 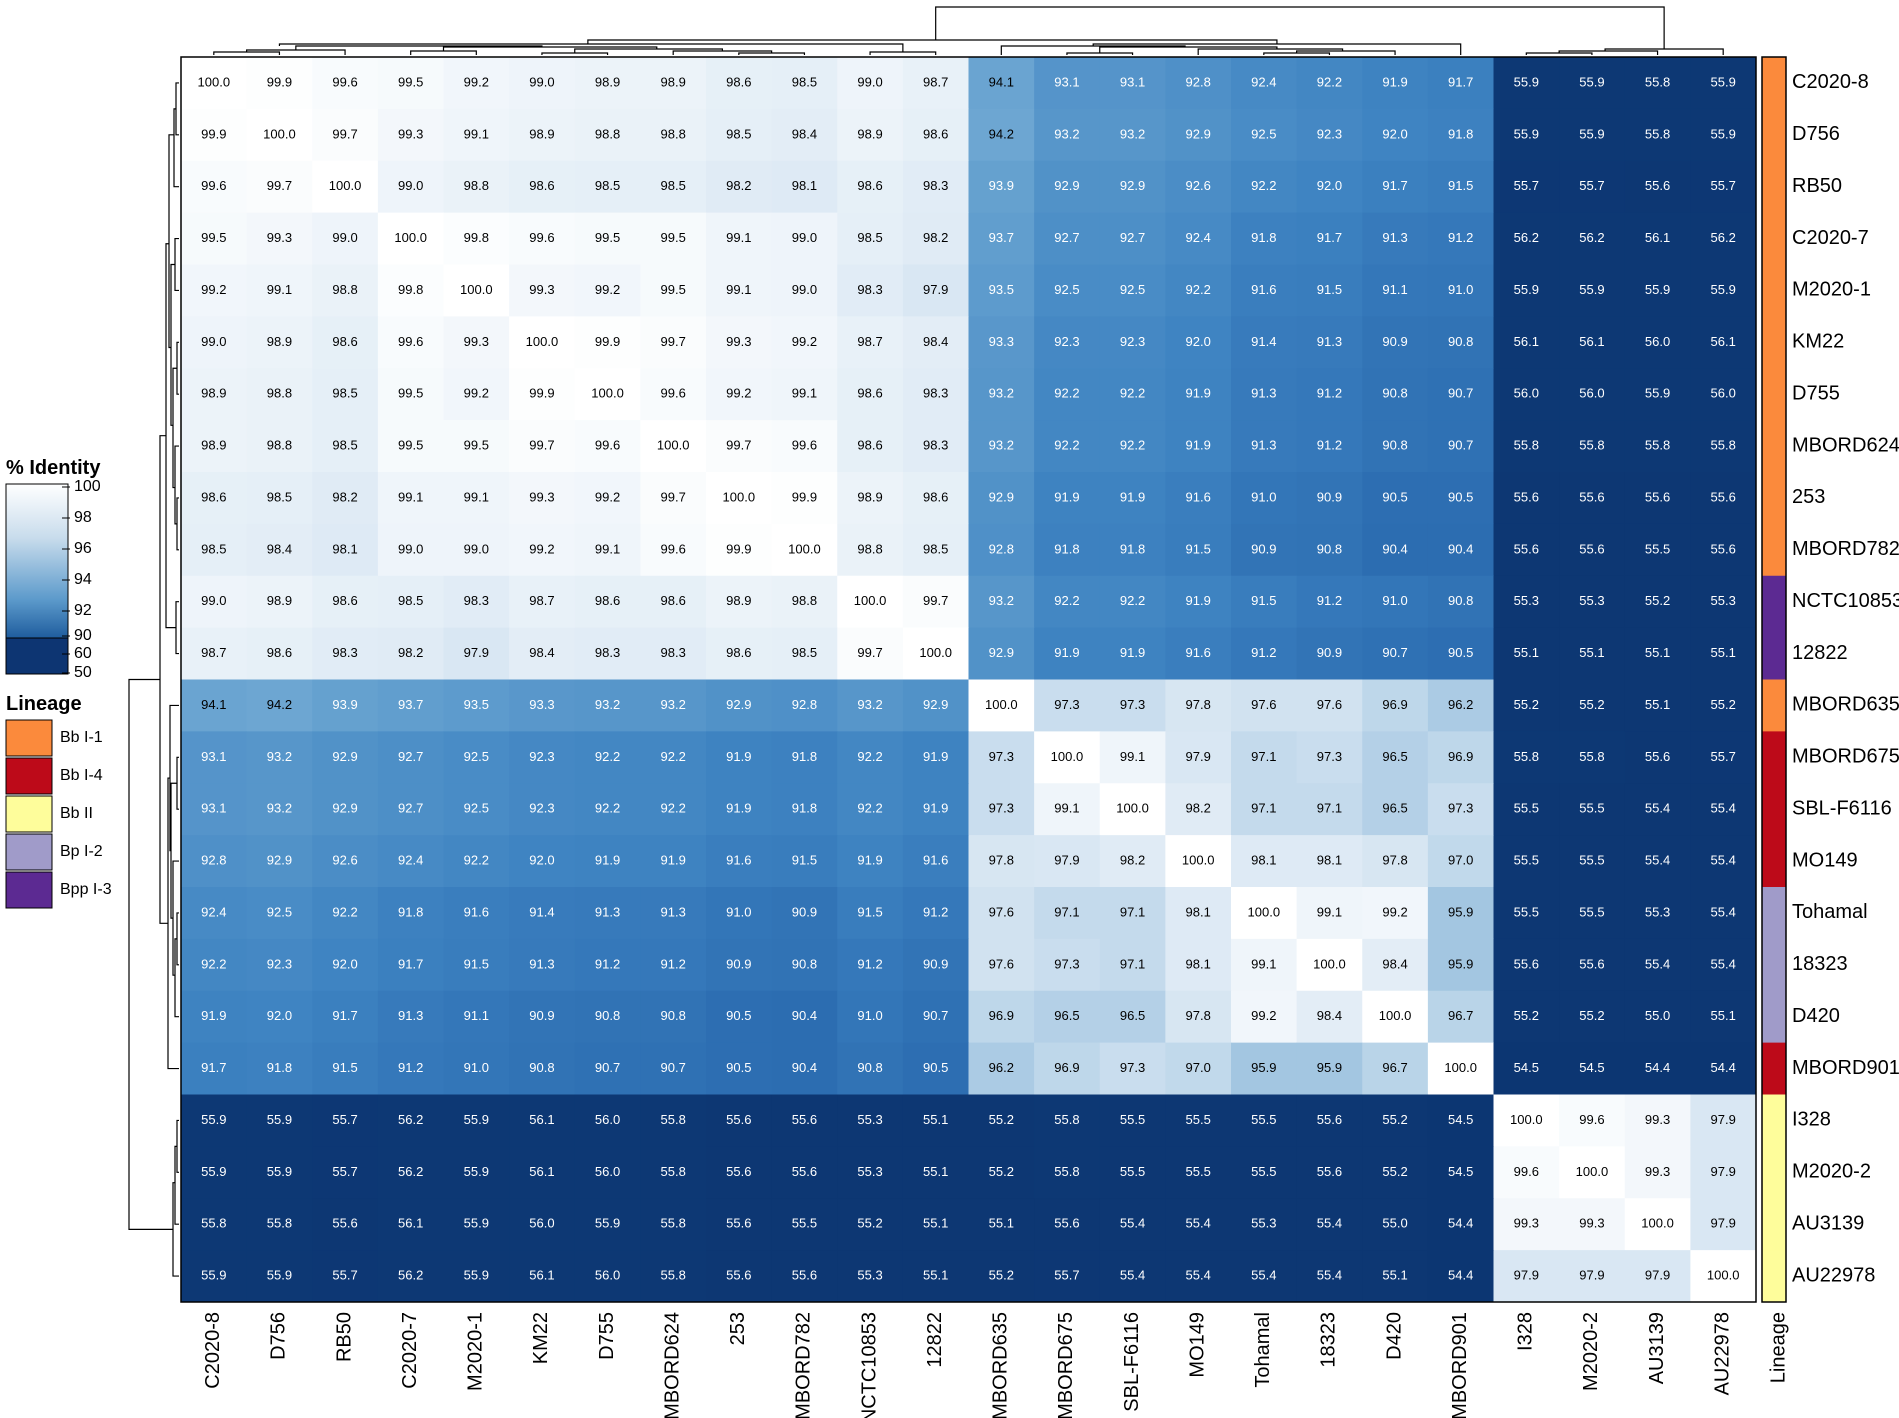 What do you see at coordinates (1828, 1223) in the screenshot?
I see `row-label: AU3139` at bounding box center [1828, 1223].